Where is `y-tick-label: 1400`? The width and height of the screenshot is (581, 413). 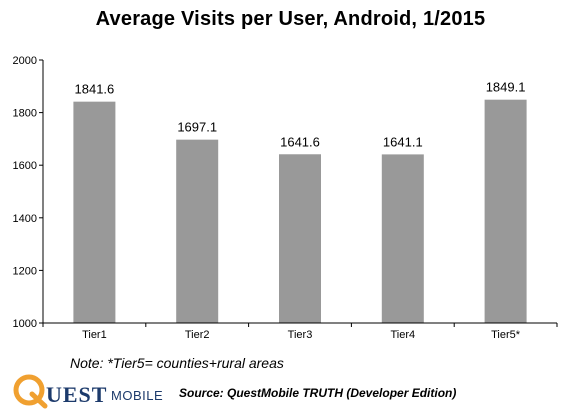 y-tick-label: 1400 is located at coordinates (25, 219).